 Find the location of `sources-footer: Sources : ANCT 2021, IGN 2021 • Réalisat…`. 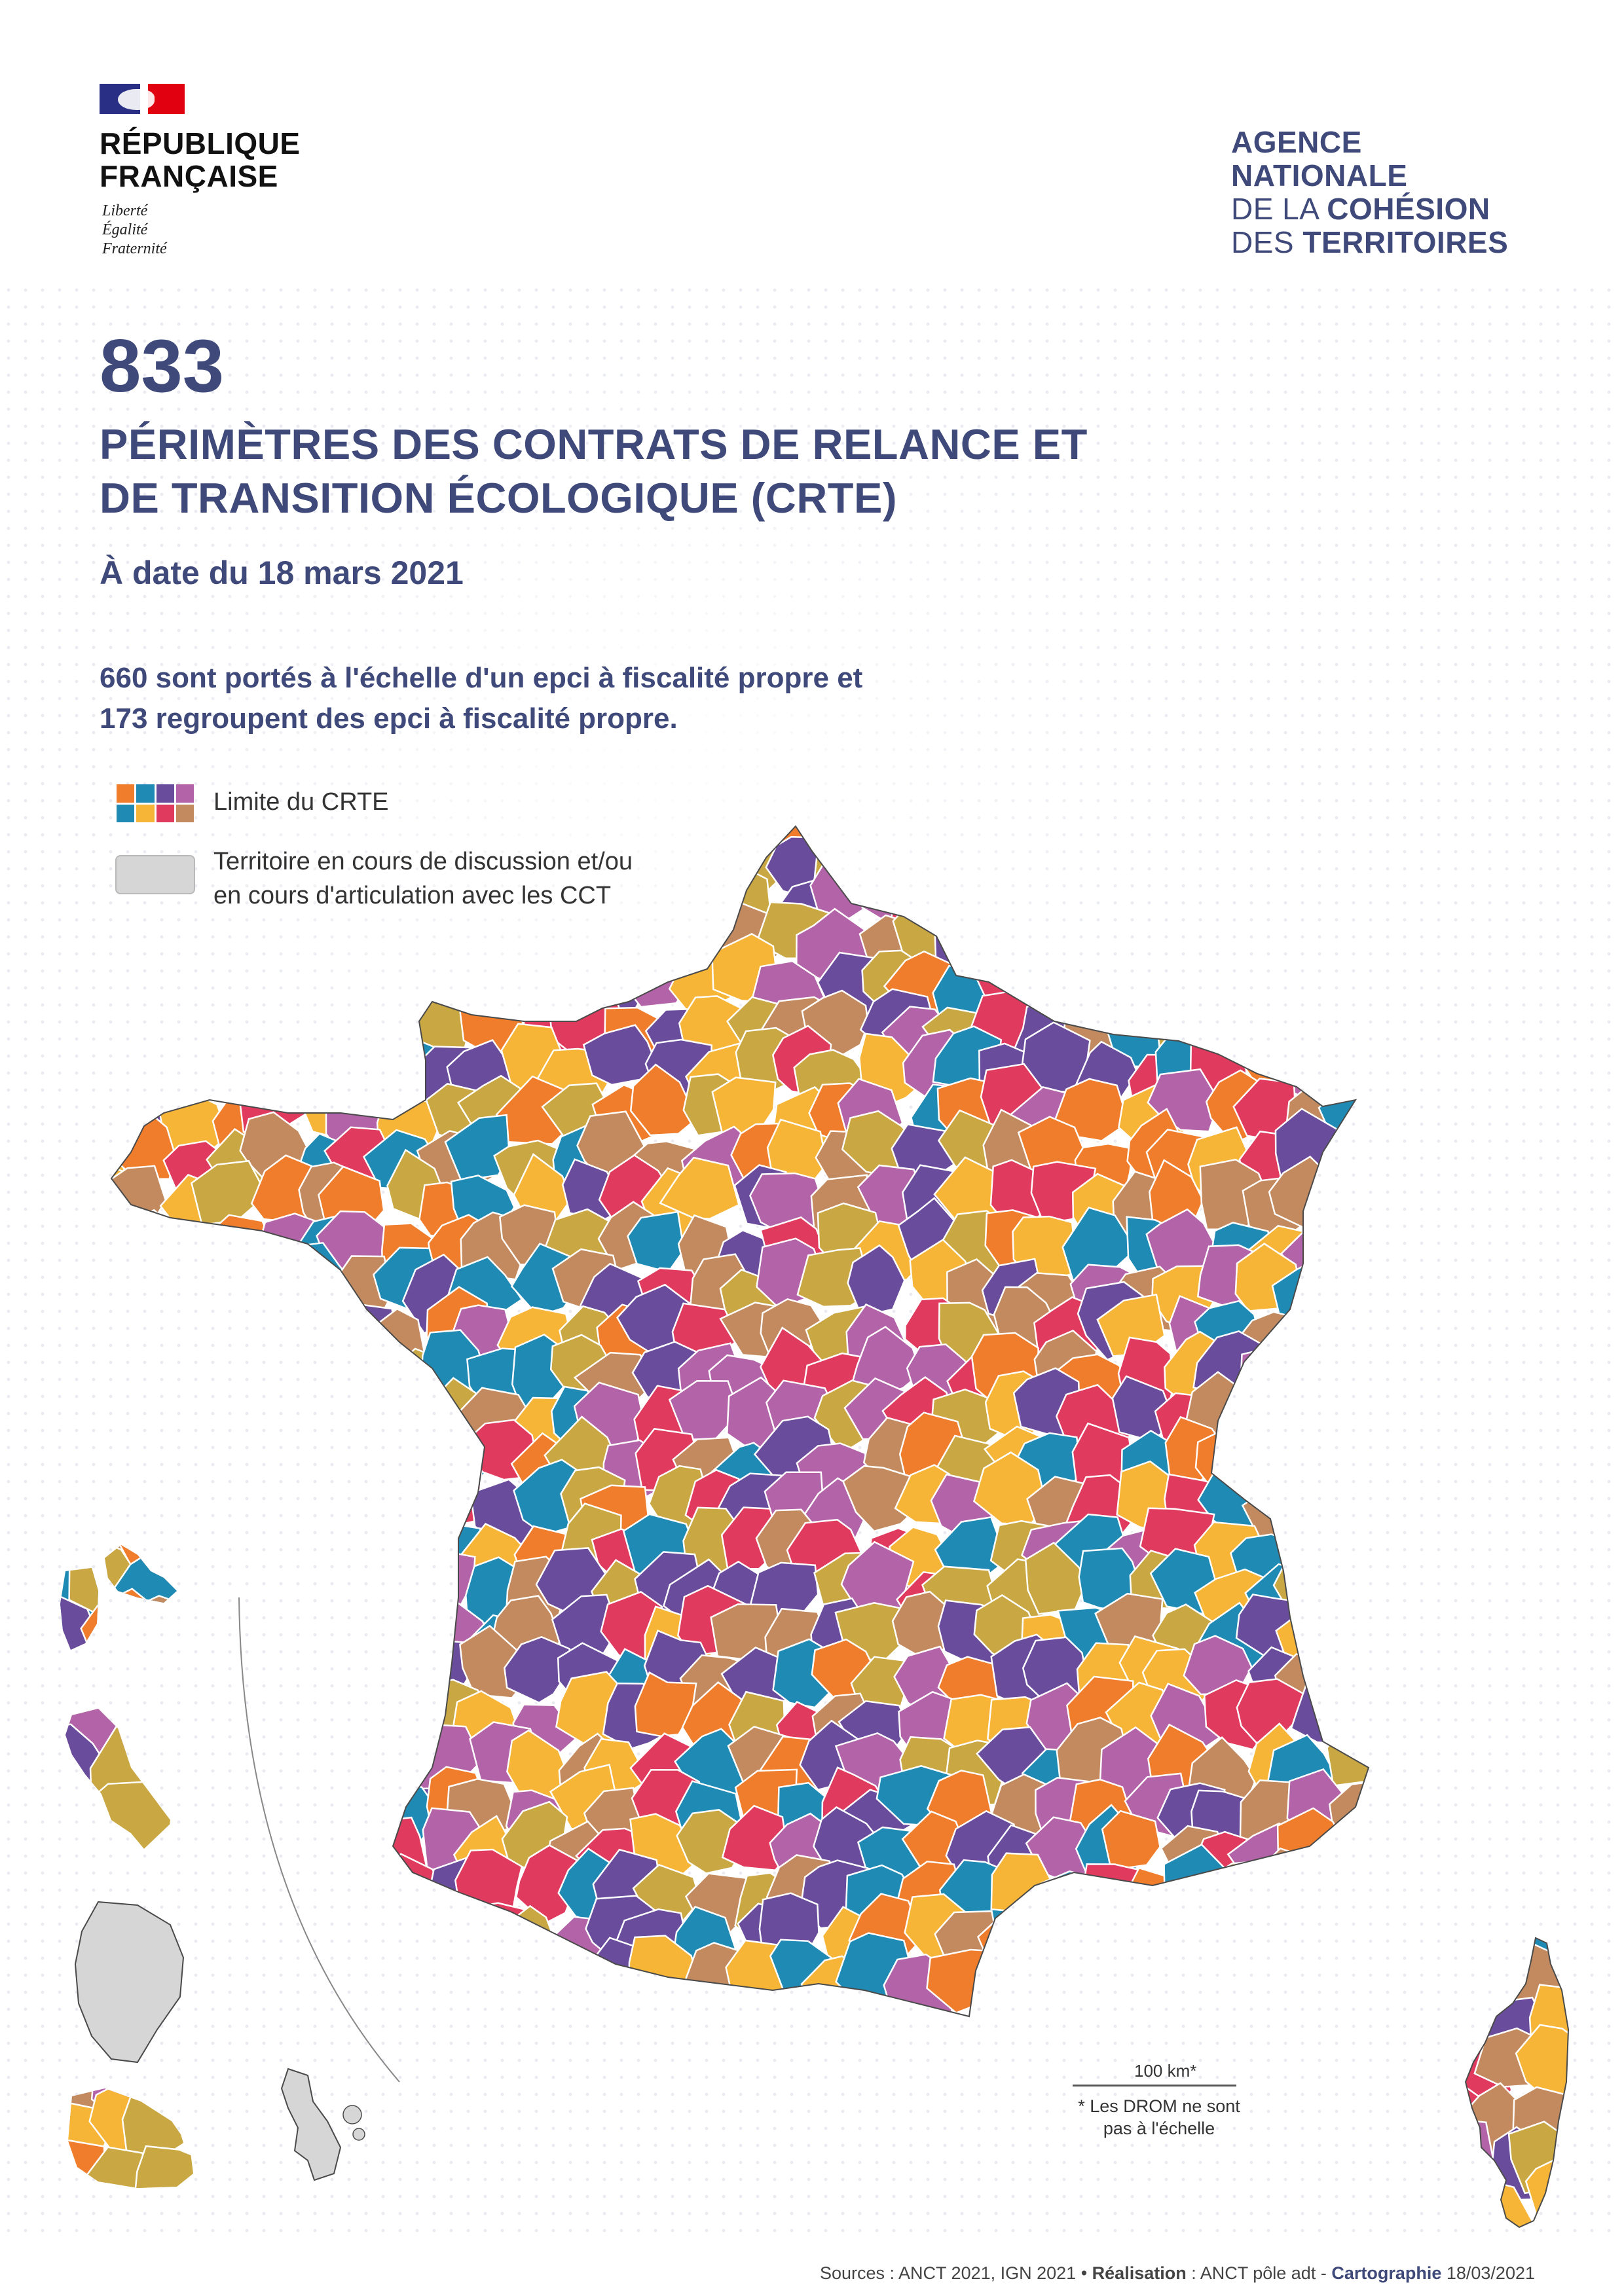

sources-footer: Sources : ANCT 2021, IGN 2021 • Réalisat… is located at coordinates (1177, 2273).